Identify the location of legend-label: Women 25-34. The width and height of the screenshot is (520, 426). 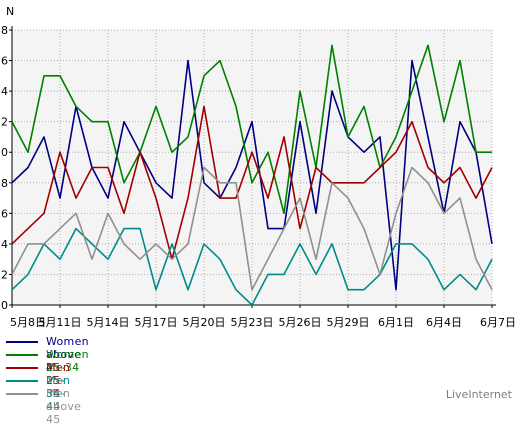
(67, 361).